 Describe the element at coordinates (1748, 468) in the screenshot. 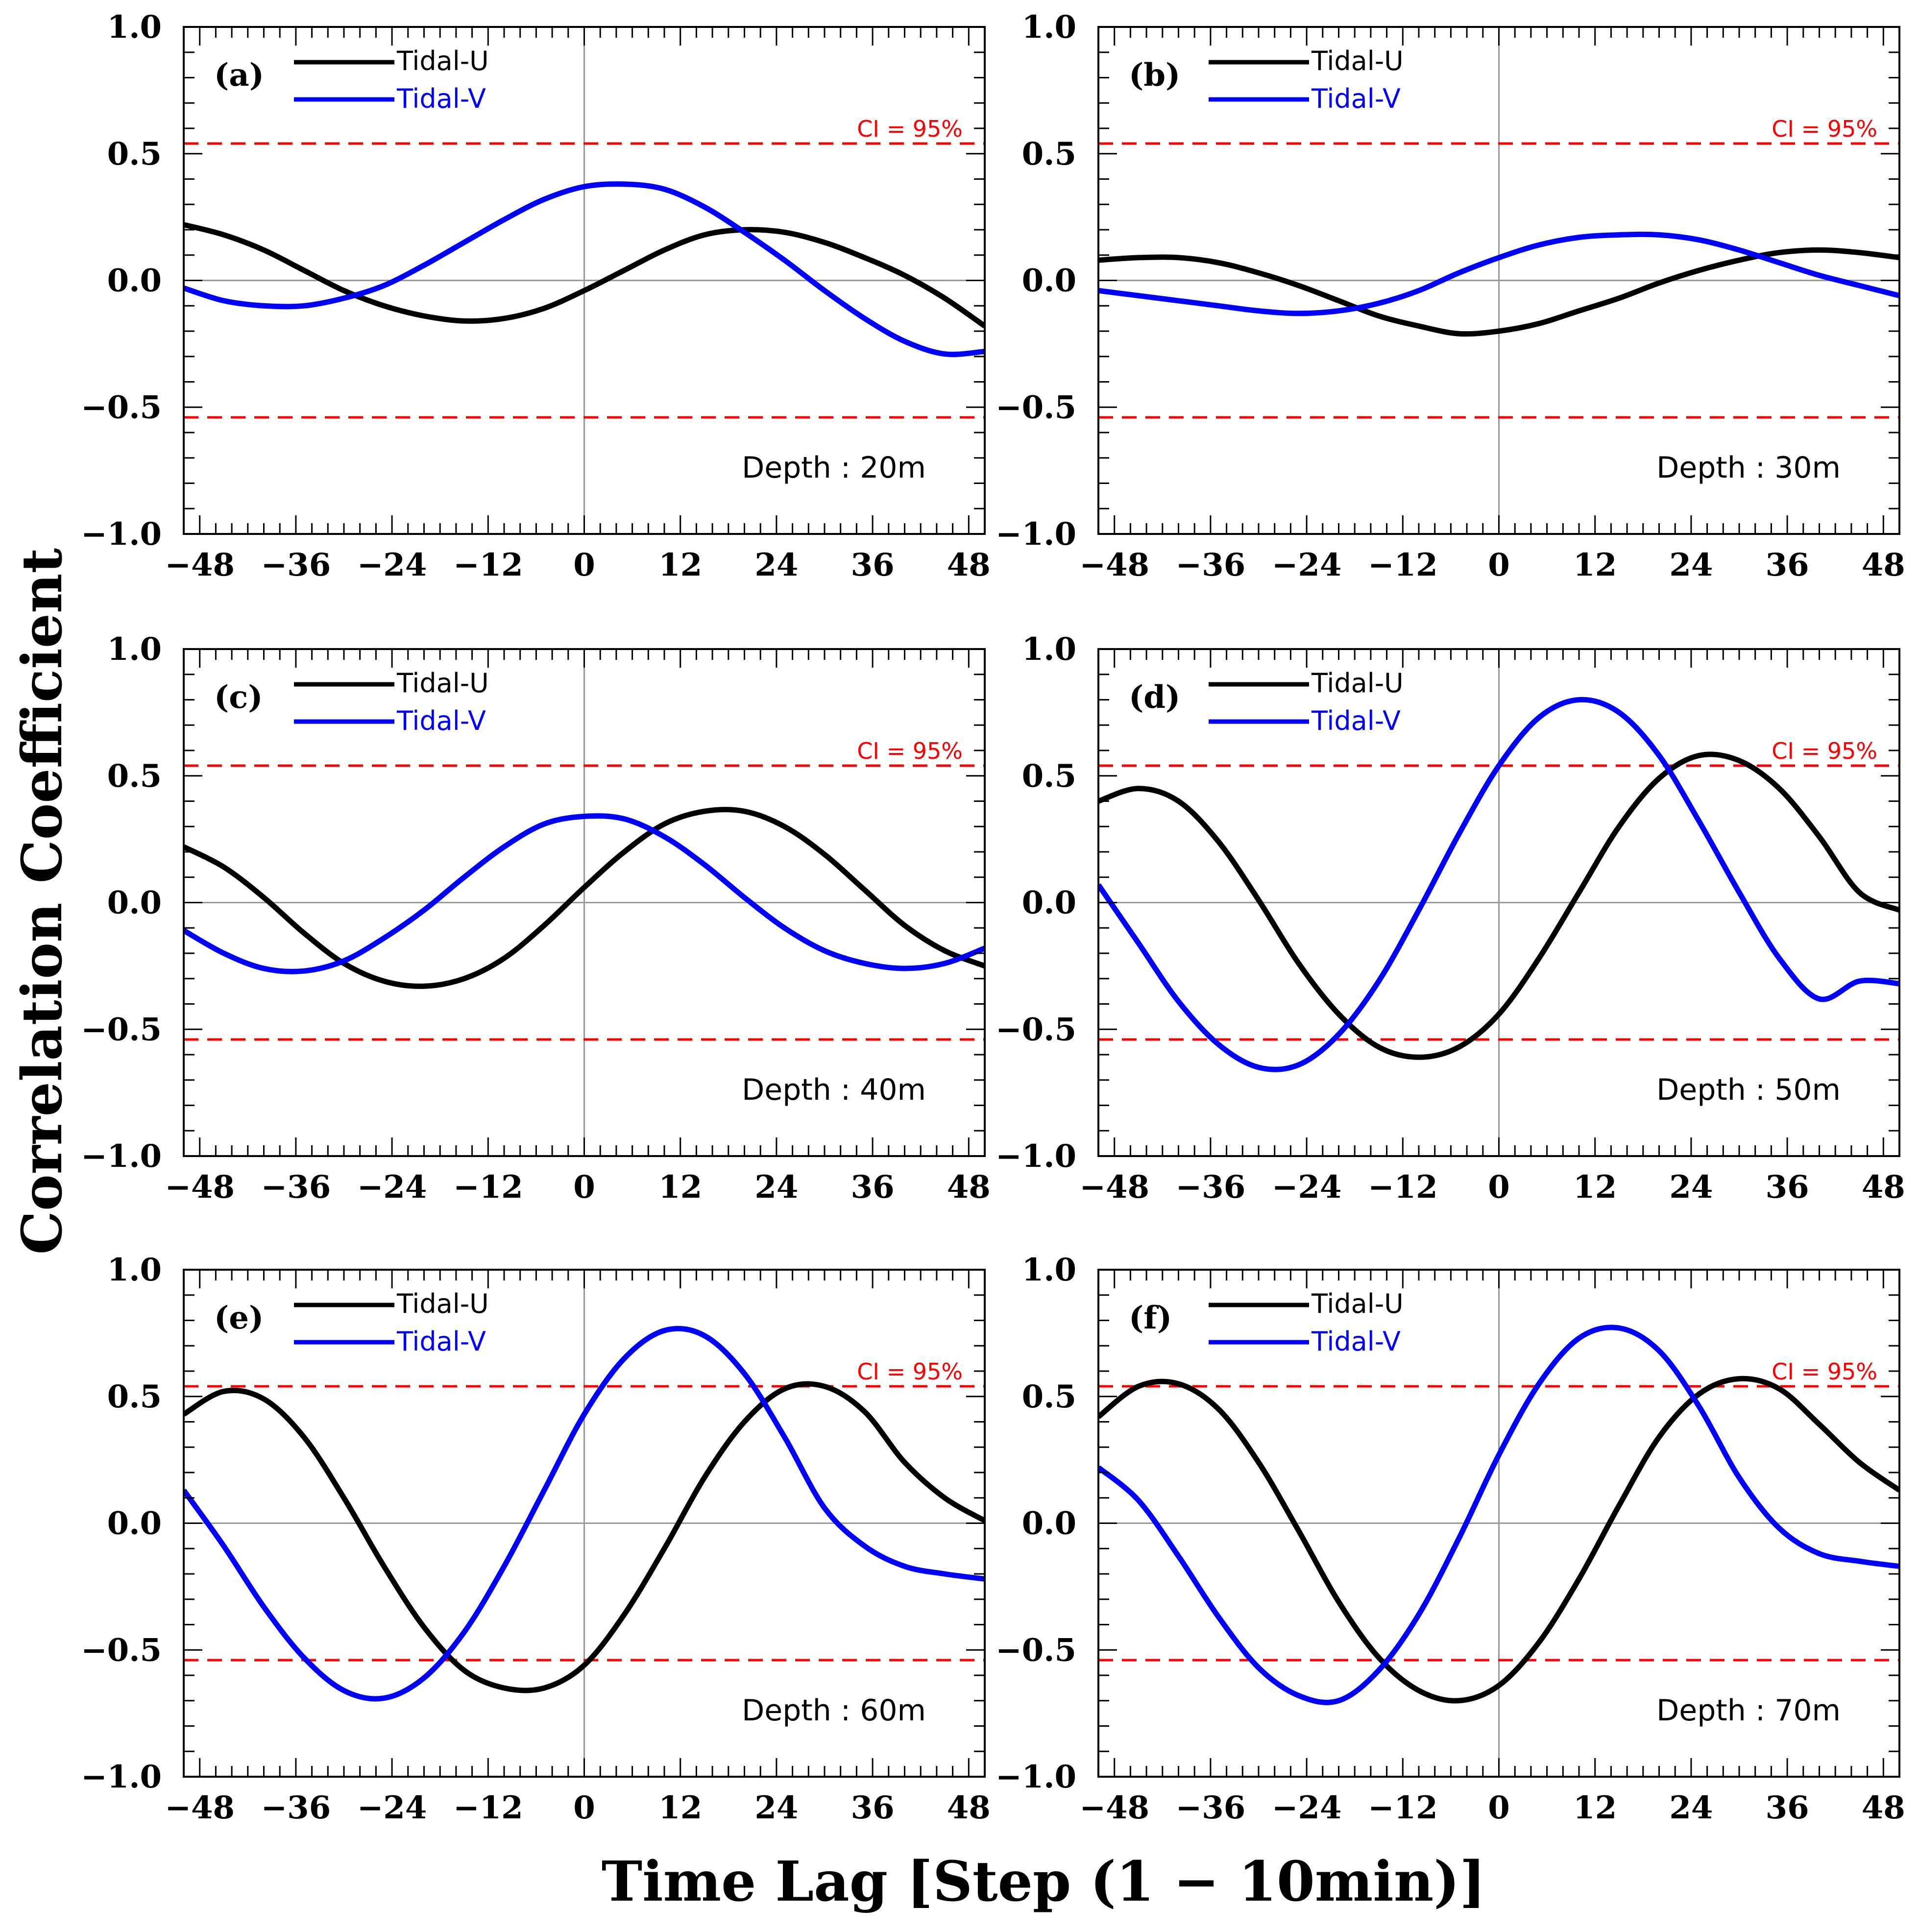

I see `depth-label: Depth : 30m` at that location.